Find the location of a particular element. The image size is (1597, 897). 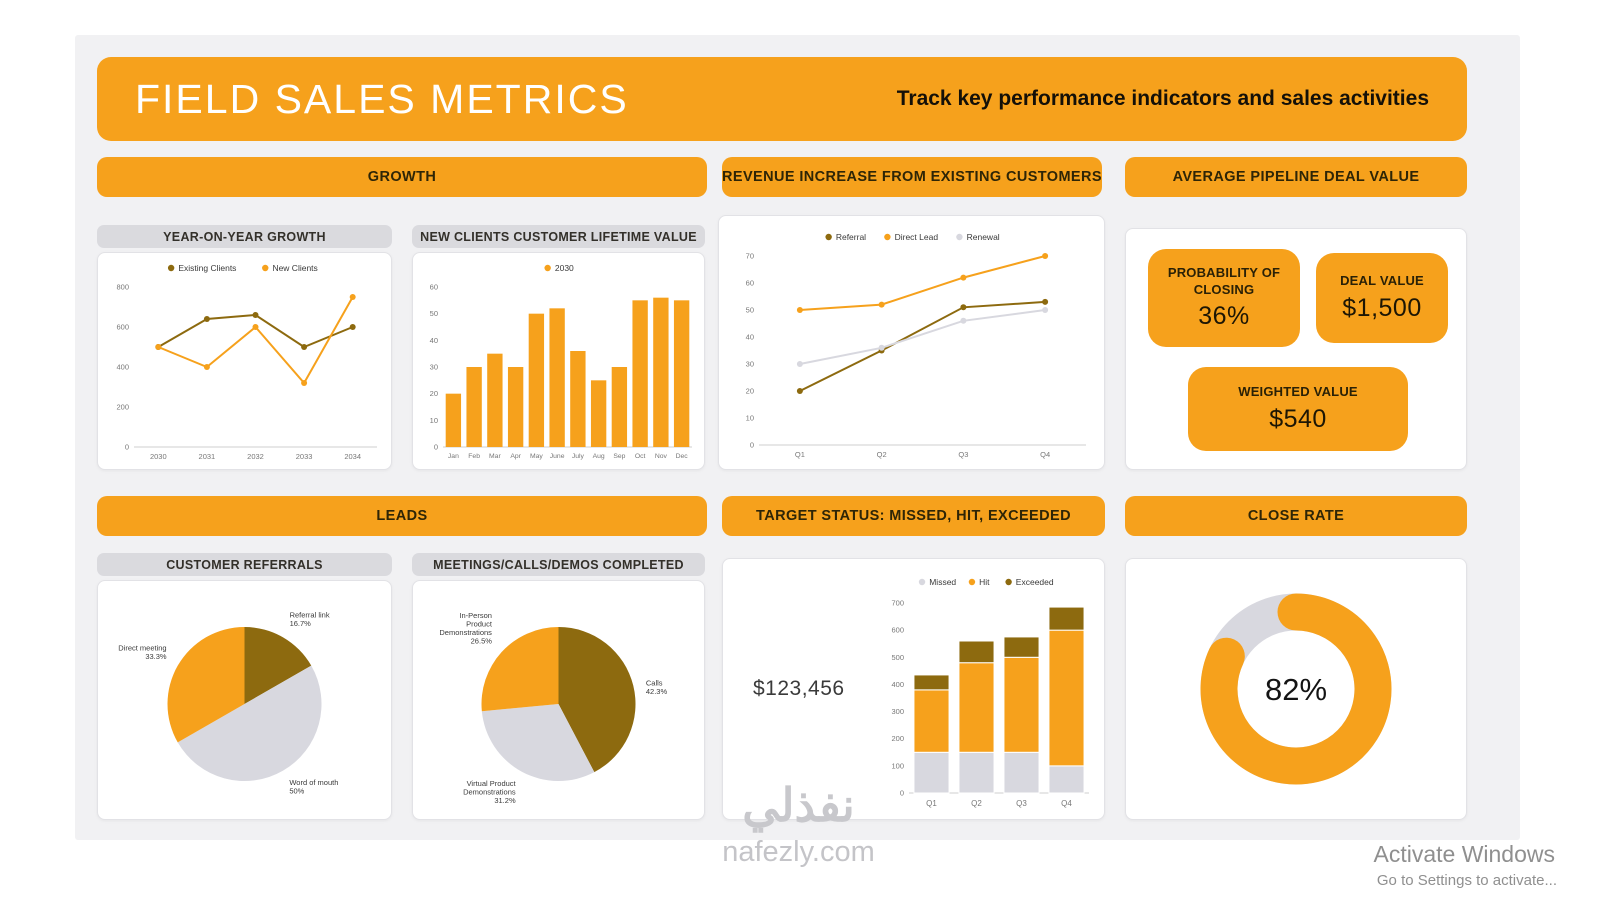

weighted-value-label: WEIGHTED VALUE is located at coordinates (1298, 392).